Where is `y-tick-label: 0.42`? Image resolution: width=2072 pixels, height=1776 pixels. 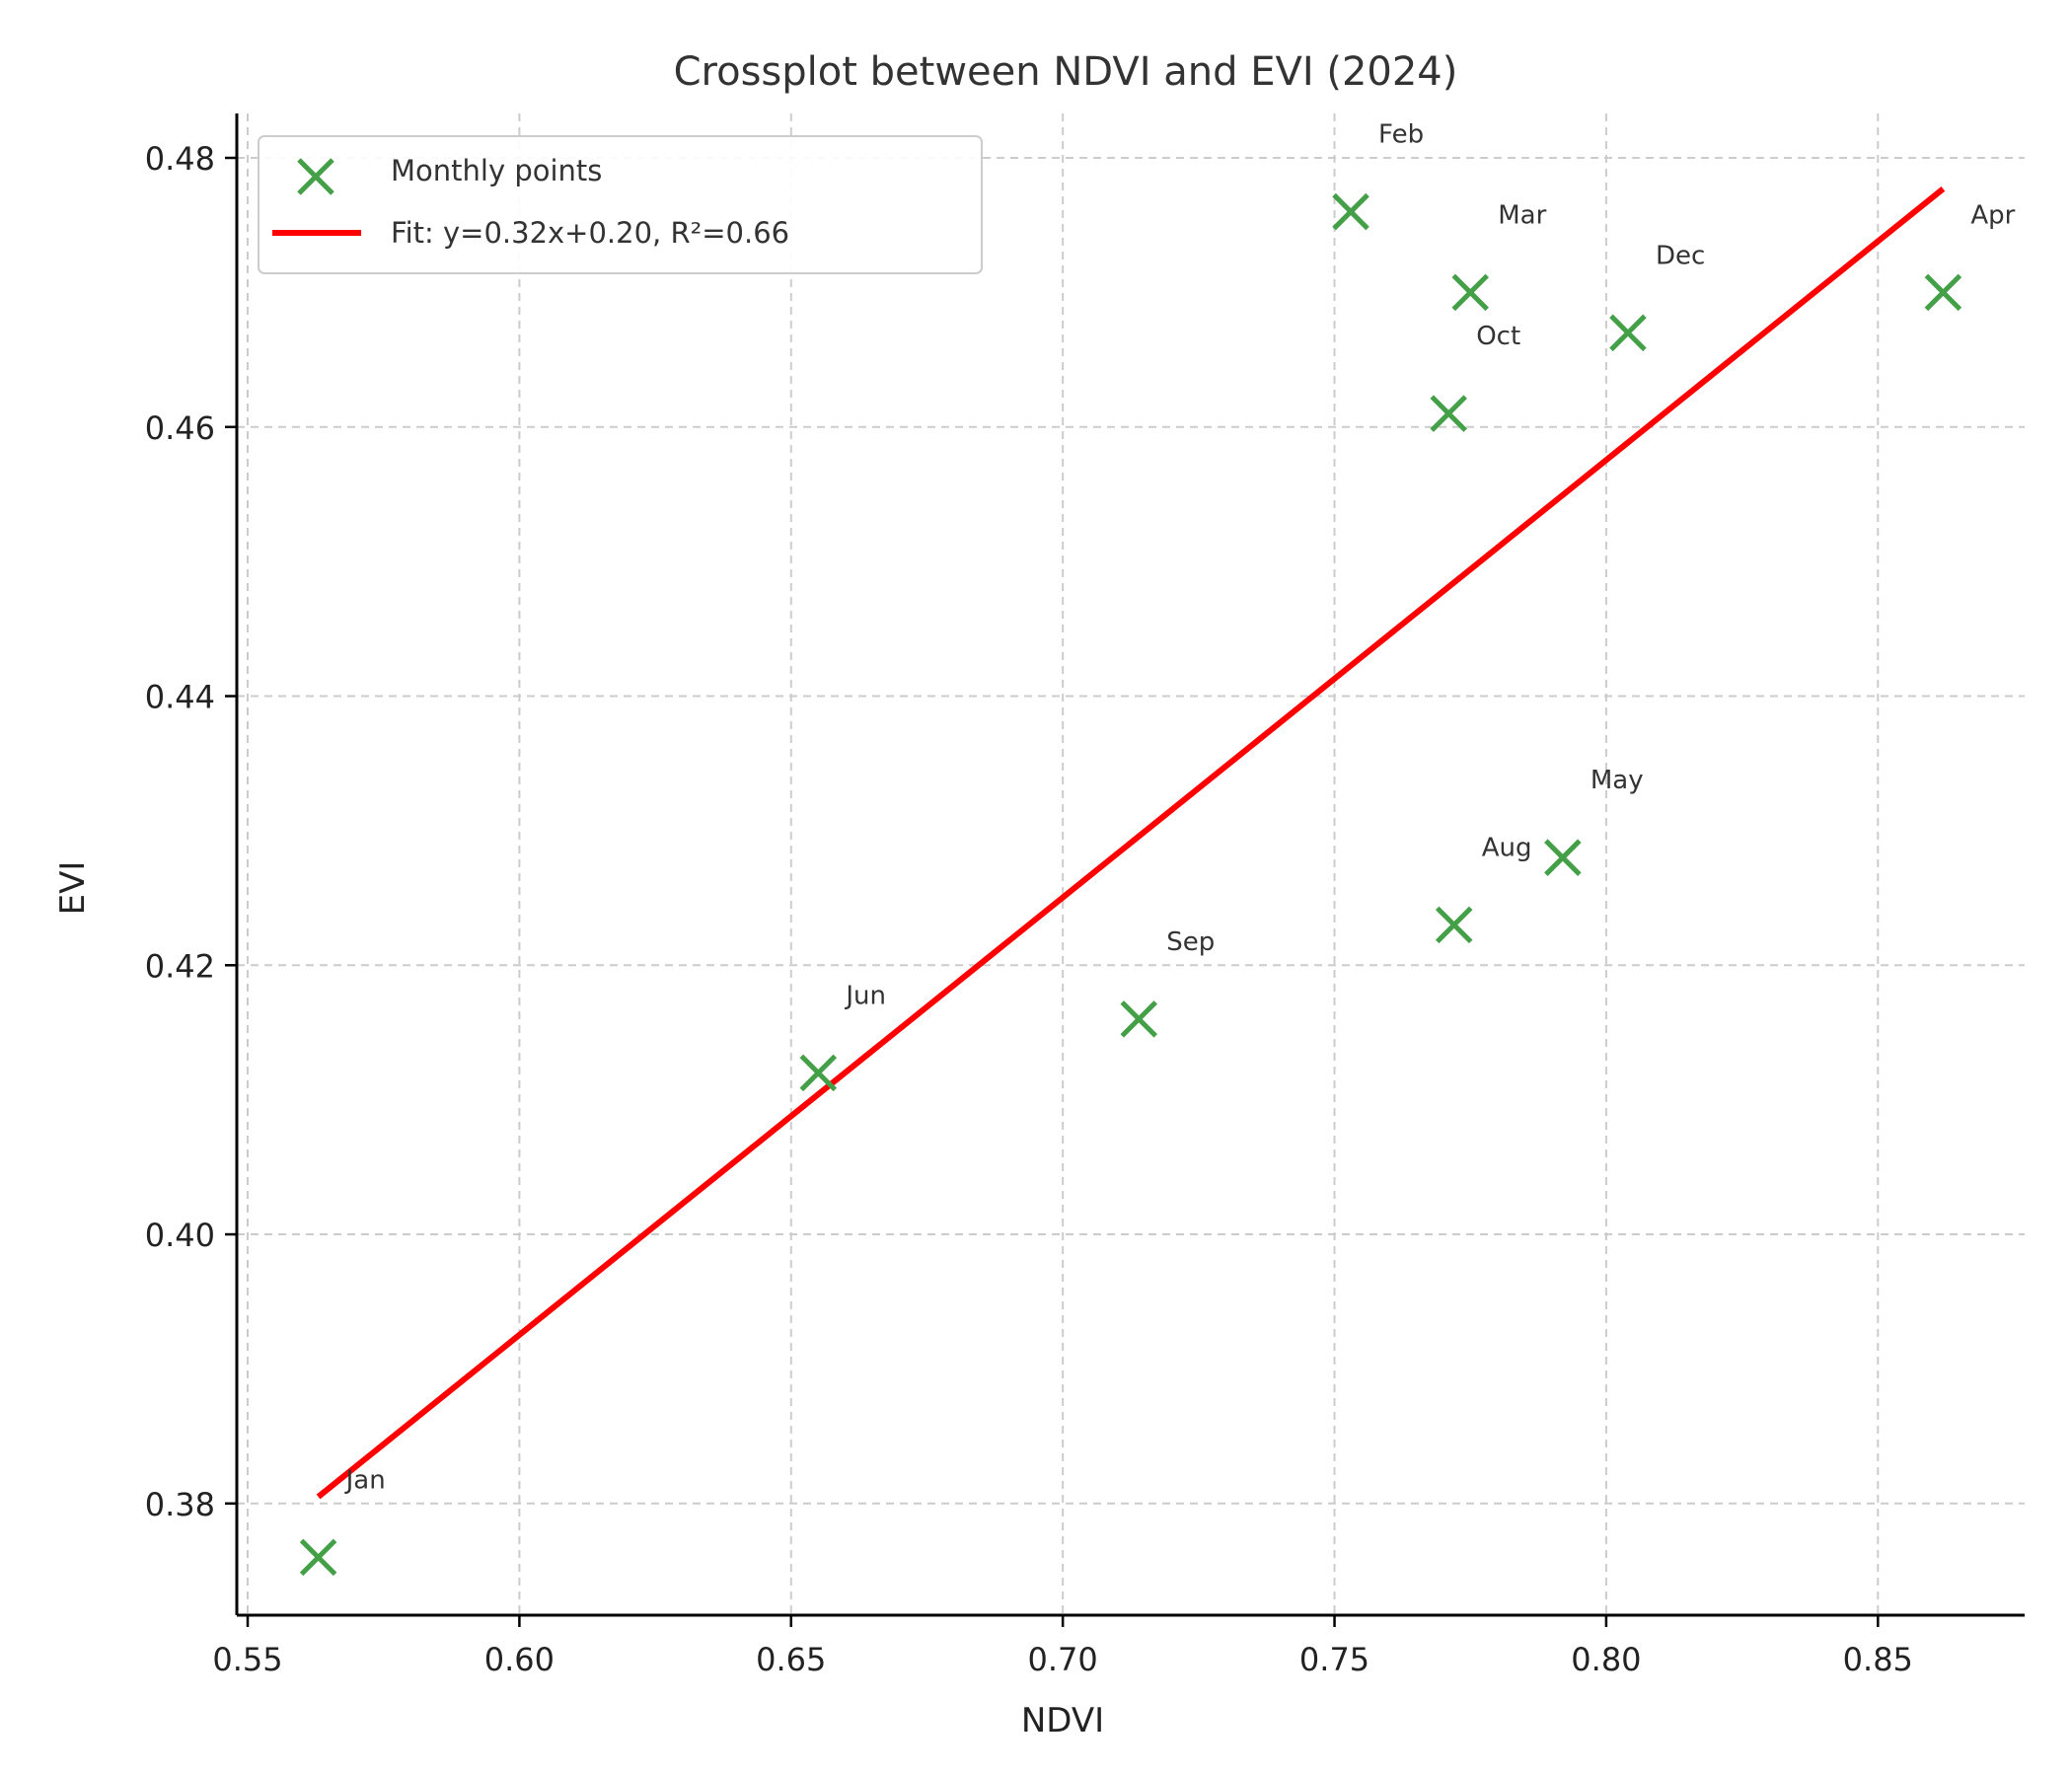 y-tick-label: 0.42 is located at coordinates (180, 966).